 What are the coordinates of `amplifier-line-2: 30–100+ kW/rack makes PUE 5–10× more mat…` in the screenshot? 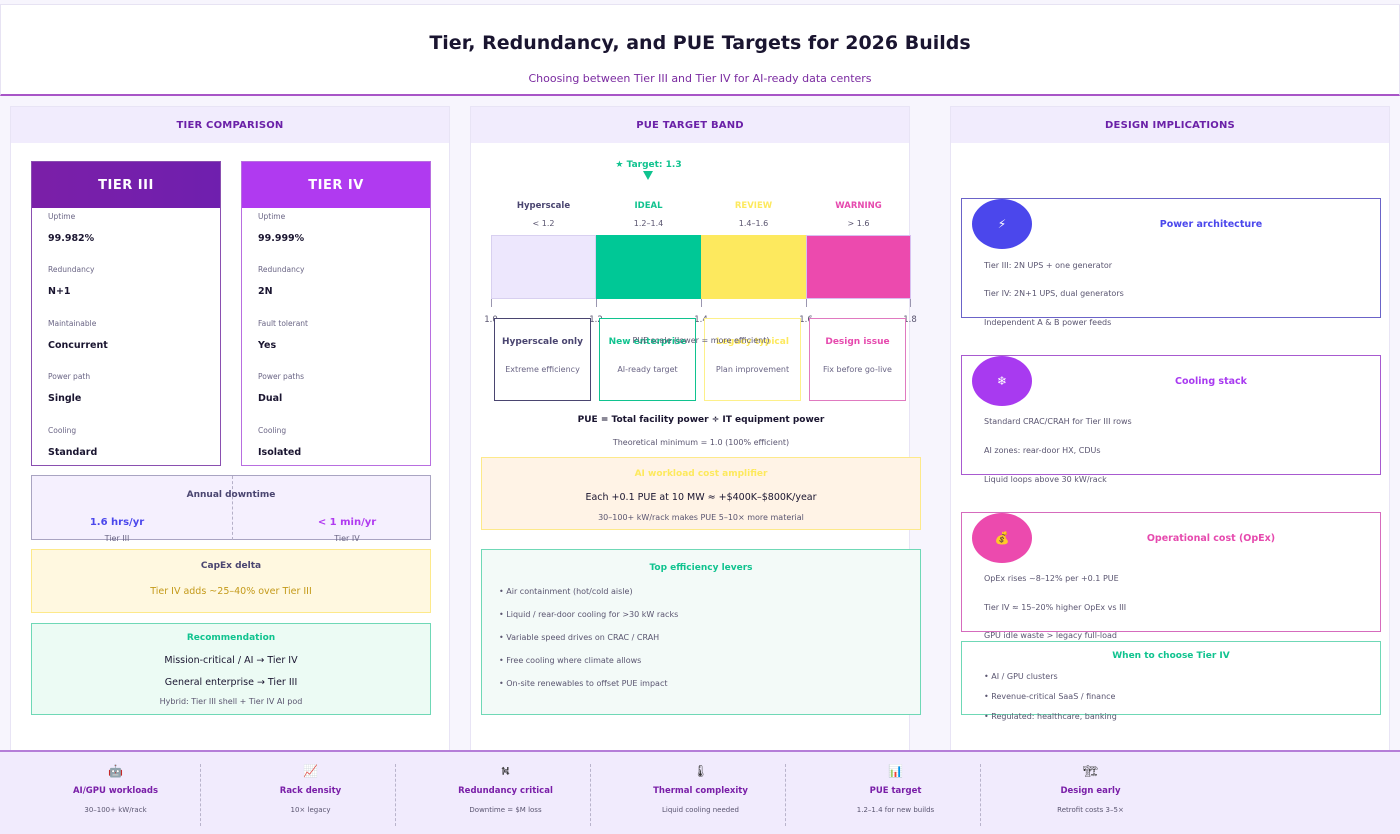 It's located at (701, 517).